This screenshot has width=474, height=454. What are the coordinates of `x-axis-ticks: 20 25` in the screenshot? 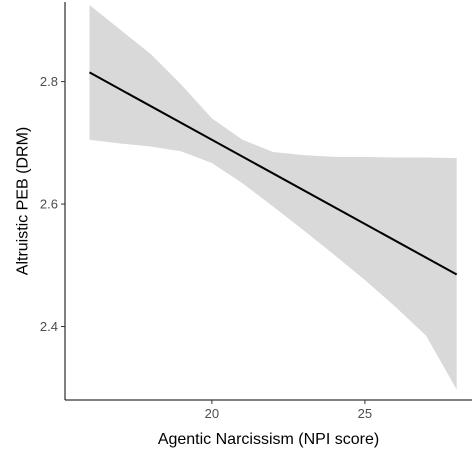 It's located at (288, 410).